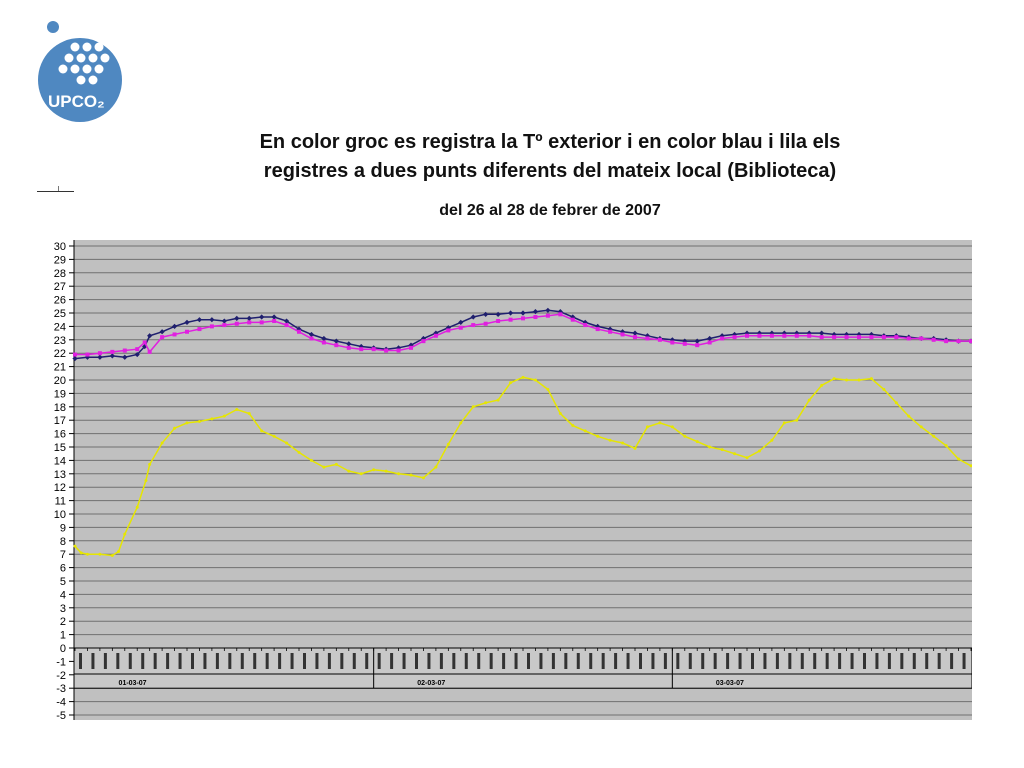 This screenshot has width=1024, height=768. I want to click on y-tick-label: 8, so click(63, 542).